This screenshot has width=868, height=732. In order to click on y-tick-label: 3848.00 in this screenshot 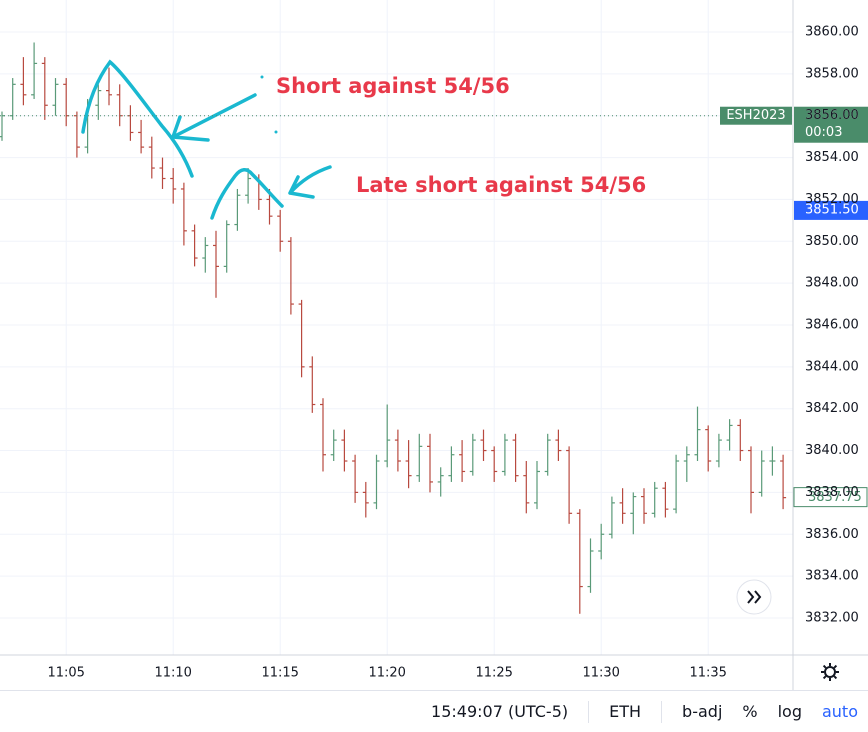, I will do `click(832, 283)`.